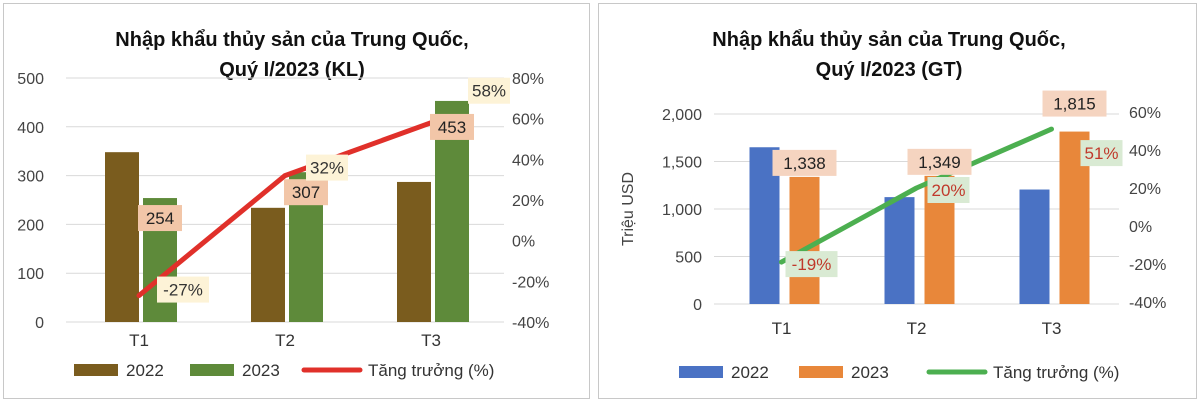 The width and height of the screenshot is (1200, 402). I want to click on chart2-y2-tick-label: 20%, so click(1145, 189).